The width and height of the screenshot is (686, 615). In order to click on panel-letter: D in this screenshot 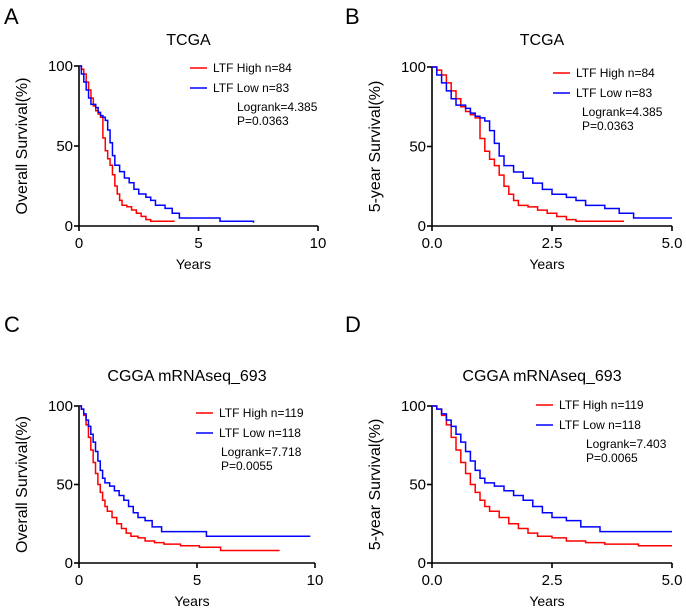, I will do `click(353, 324)`.